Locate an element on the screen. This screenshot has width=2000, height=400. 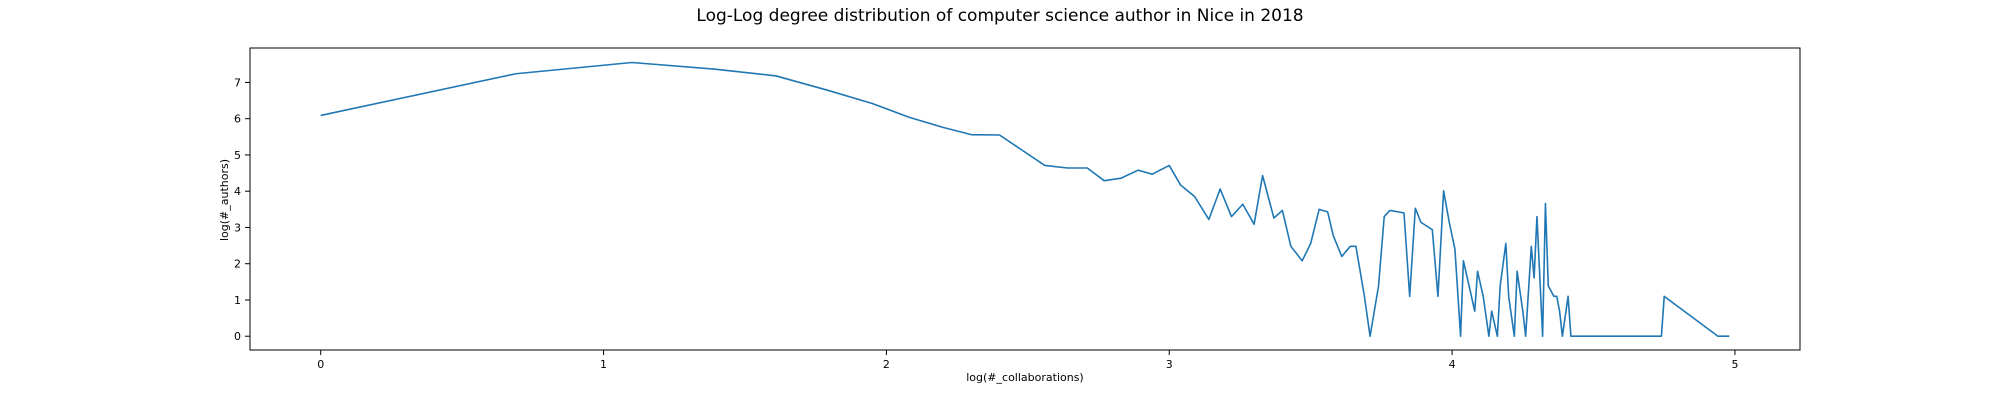
x-tick-label: 1 is located at coordinates (603, 364).